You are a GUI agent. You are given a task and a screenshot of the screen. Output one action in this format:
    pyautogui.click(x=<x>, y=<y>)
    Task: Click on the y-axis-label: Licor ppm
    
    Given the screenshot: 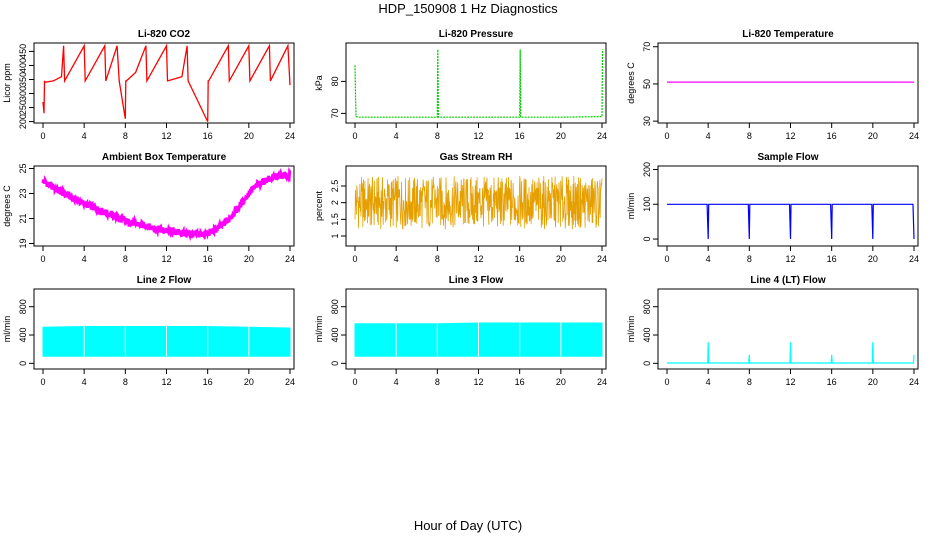 What is the action you would take?
    pyautogui.click(x=7, y=83)
    